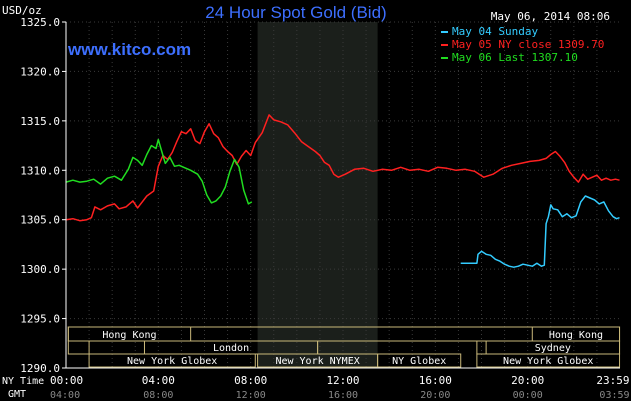 Image resolution: width=631 pixels, height=401 pixels. What do you see at coordinates (576, 335) in the screenshot?
I see `session-row1-label-1: Hong Kong` at bounding box center [576, 335].